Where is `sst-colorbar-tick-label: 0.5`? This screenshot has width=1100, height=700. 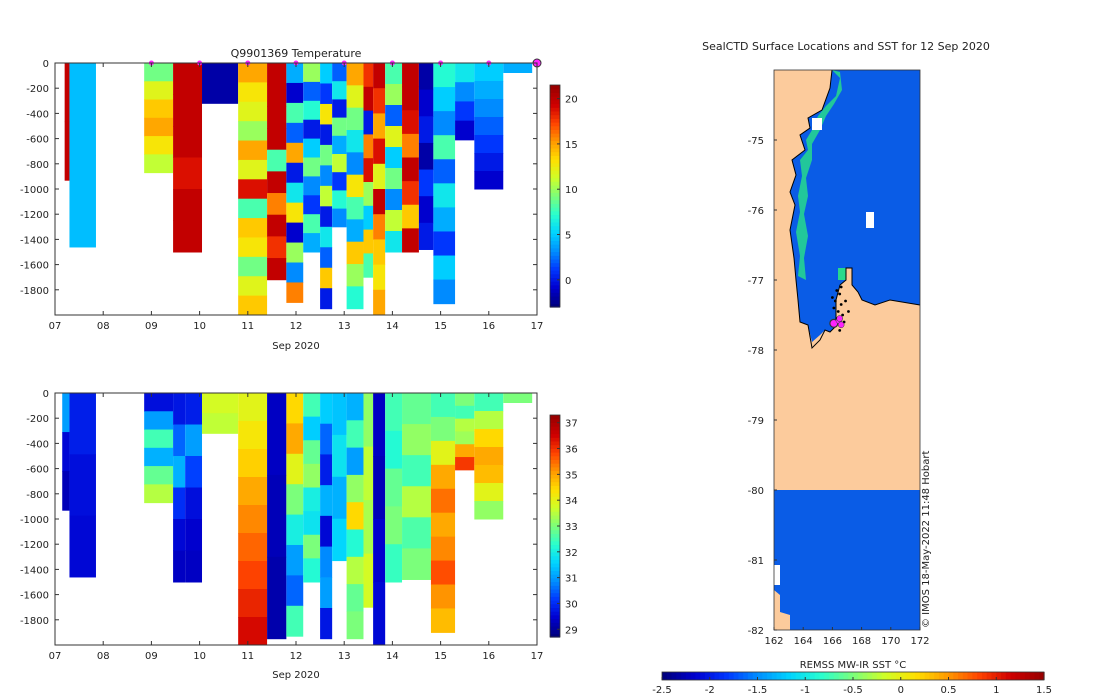 sst-colorbar-tick-label: 0.5 is located at coordinates (949, 690).